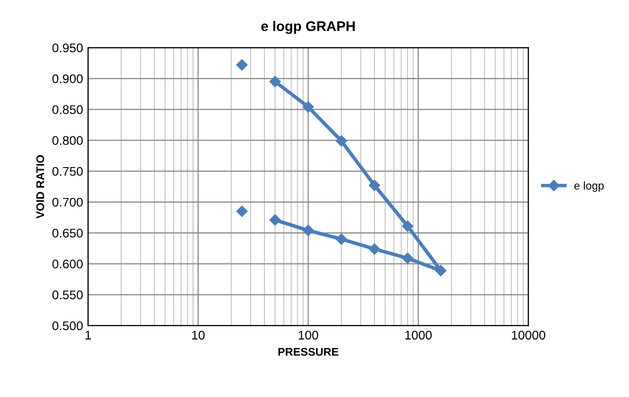  Describe the element at coordinates (67, 233) in the screenshot. I see `y-tick-label: 0.650` at that location.